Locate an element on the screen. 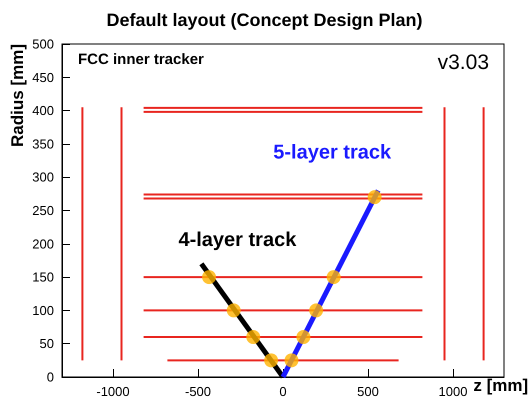 This screenshot has height=417, width=529. chart-title: Default layout (Concept Design Plan) is located at coordinates (264, 20).